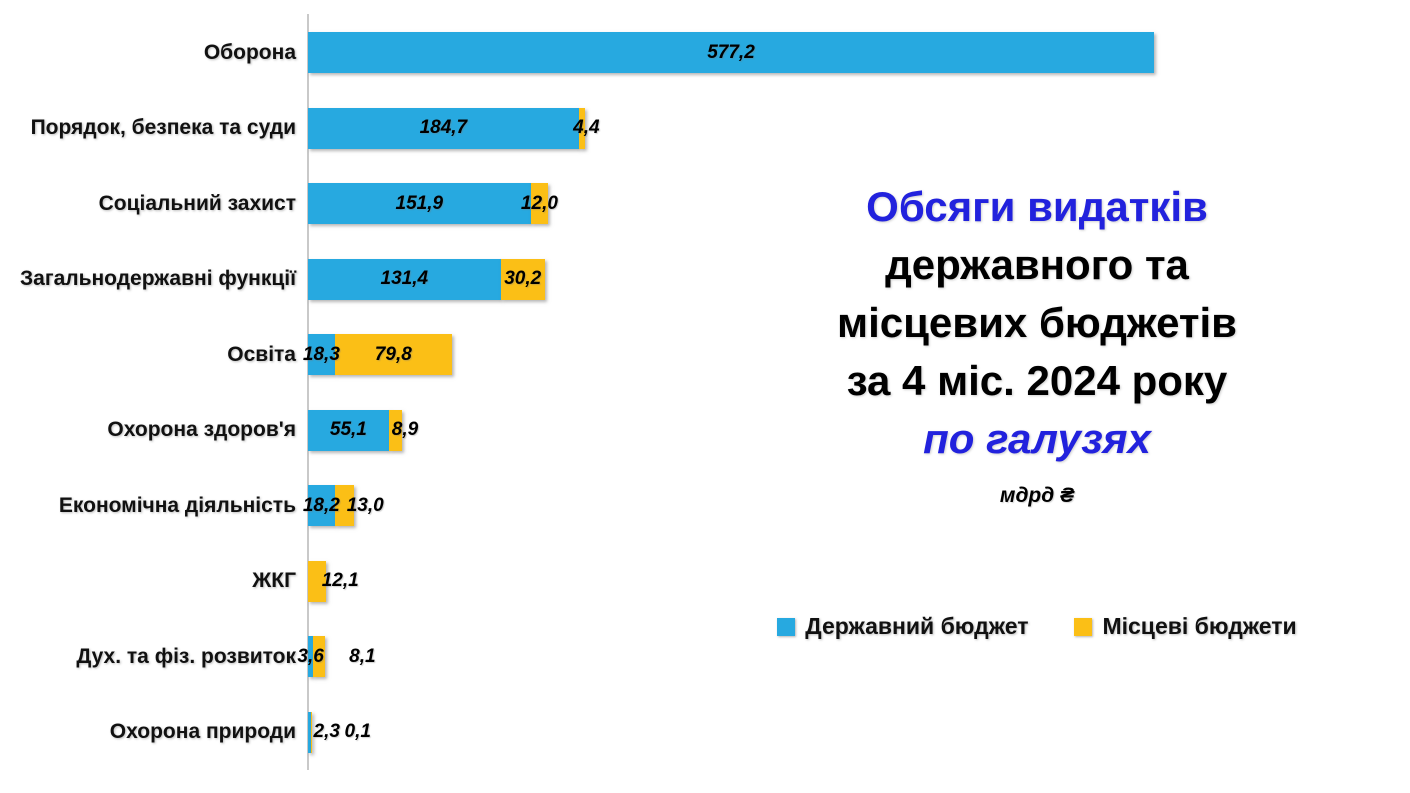  What do you see at coordinates (1037, 264) in the screenshot?
I see `title-line-2: державного та` at bounding box center [1037, 264].